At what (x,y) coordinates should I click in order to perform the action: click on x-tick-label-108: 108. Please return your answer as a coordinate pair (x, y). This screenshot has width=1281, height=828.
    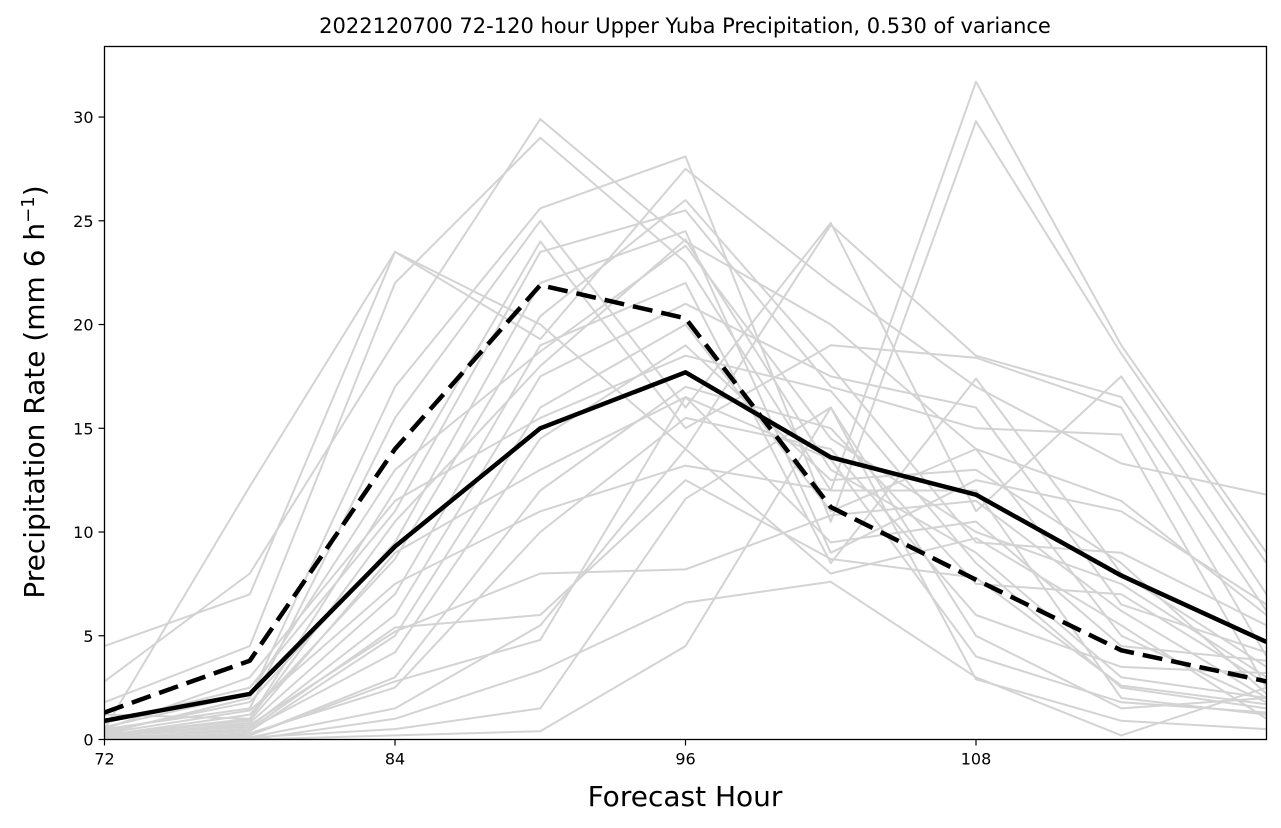
    Looking at the image, I should click on (976, 759).